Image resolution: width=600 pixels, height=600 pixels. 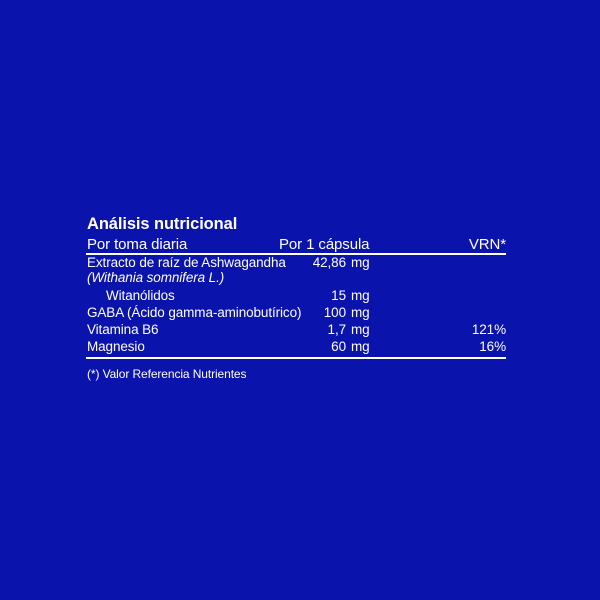 What do you see at coordinates (296, 358) in the screenshot?
I see `table-bottom-rule` at bounding box center [296, 358].